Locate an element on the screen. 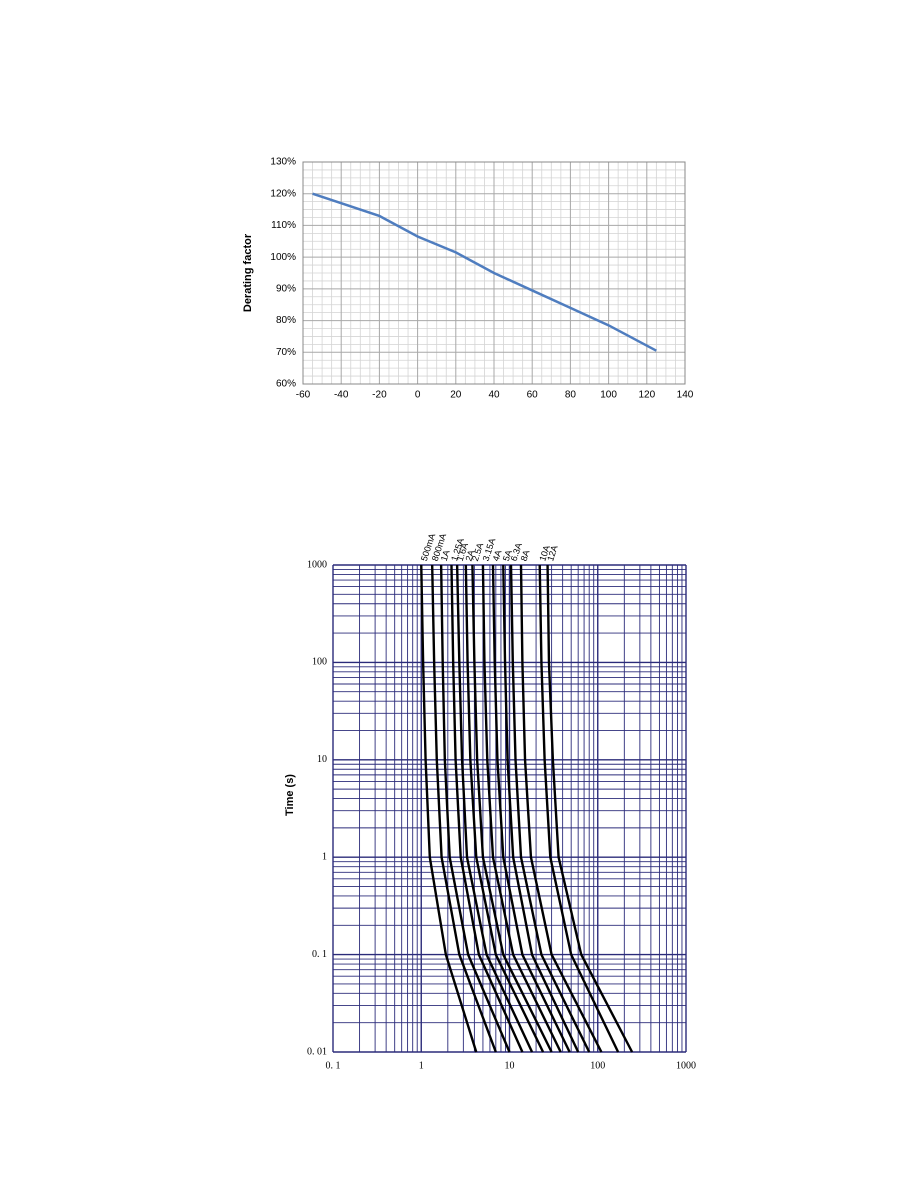 The width and height of the screenshot is (918, 1188). curve-label: 1A is located at coordinates (445, 556).